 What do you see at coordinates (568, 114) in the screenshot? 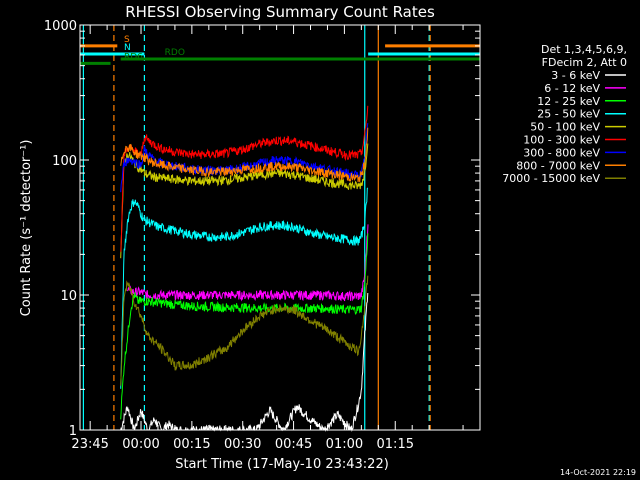
I see `legend-entry-3: 25 - 50 keV` at bounding box center [568, 114].